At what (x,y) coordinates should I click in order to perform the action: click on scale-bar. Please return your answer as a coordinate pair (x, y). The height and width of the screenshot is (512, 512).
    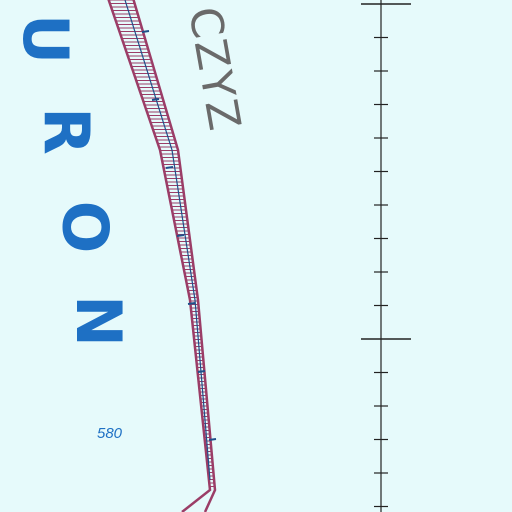
    Looking at the image, I should click on (386, 256).